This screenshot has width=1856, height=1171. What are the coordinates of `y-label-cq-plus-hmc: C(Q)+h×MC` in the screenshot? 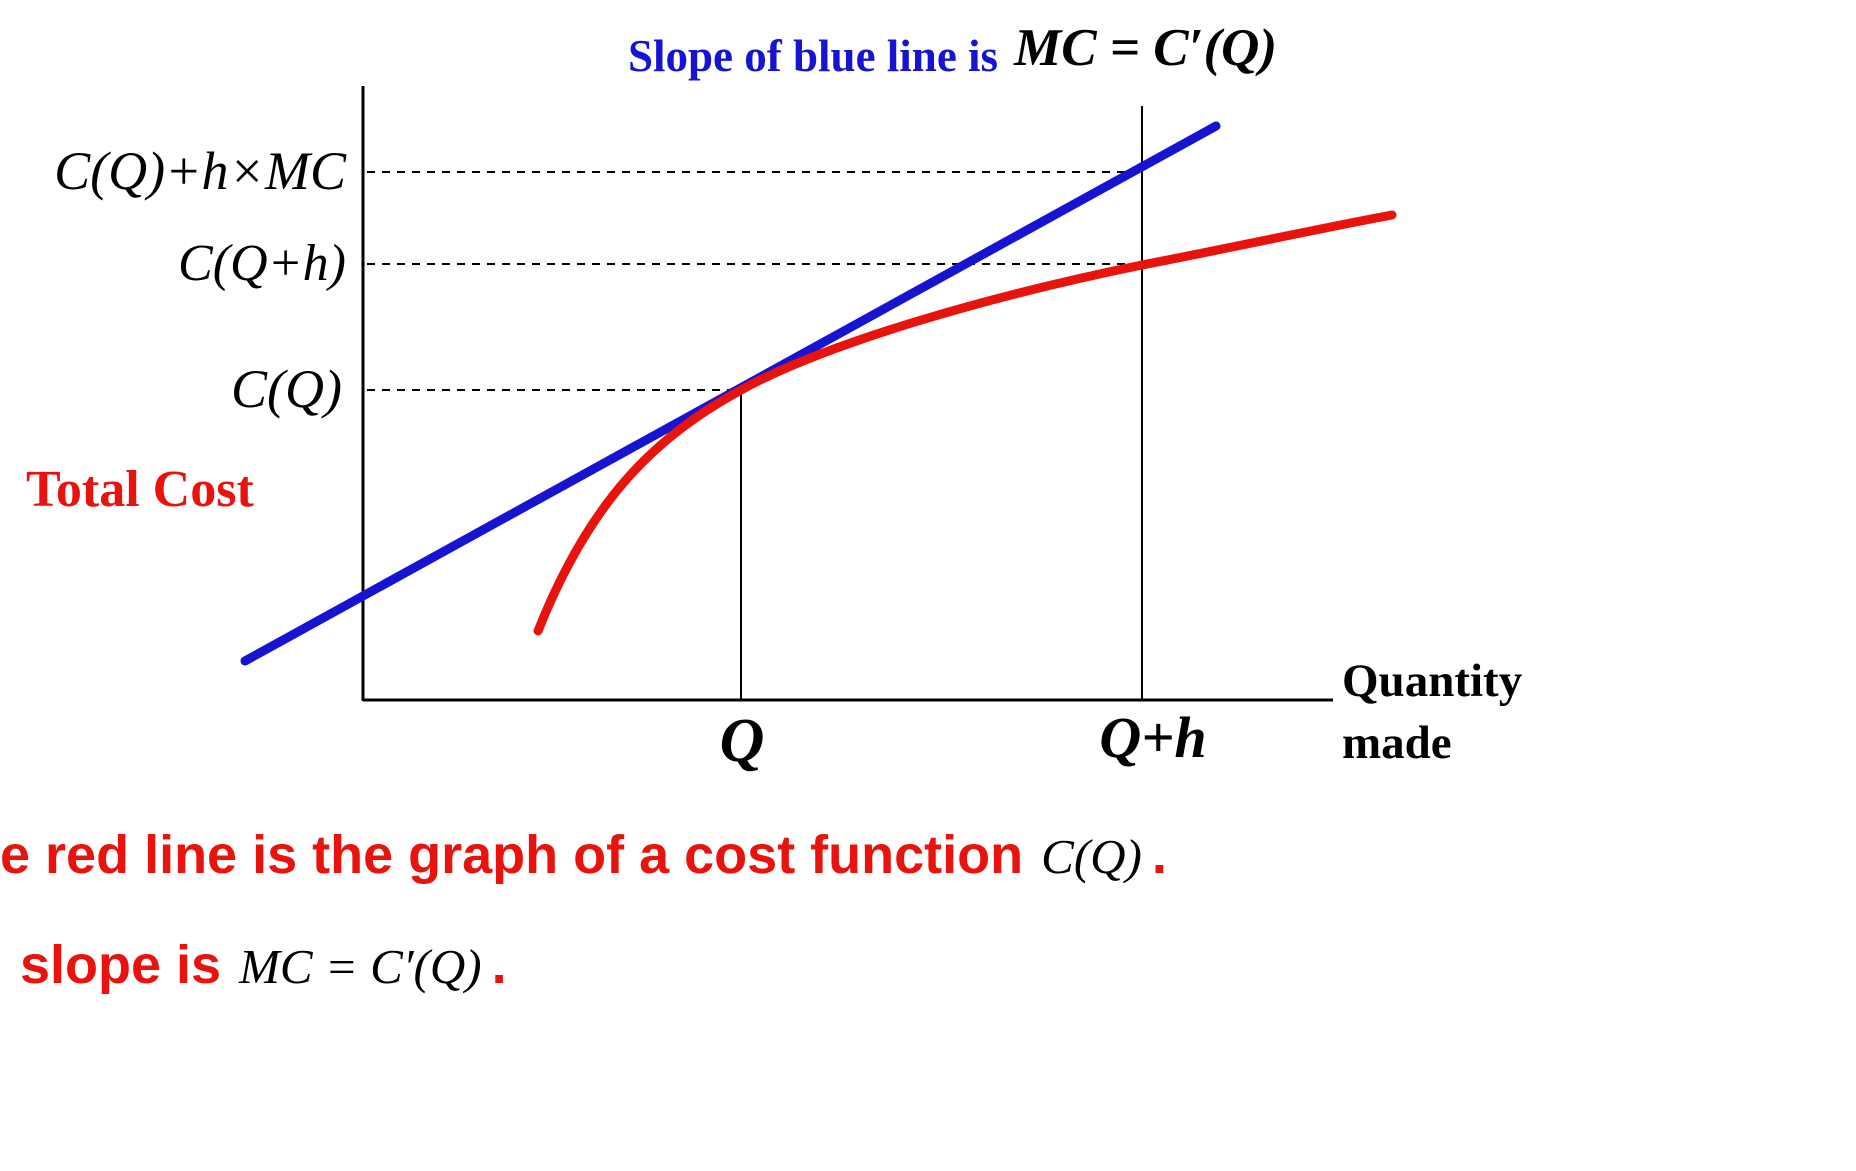 It's located at (200, 171).